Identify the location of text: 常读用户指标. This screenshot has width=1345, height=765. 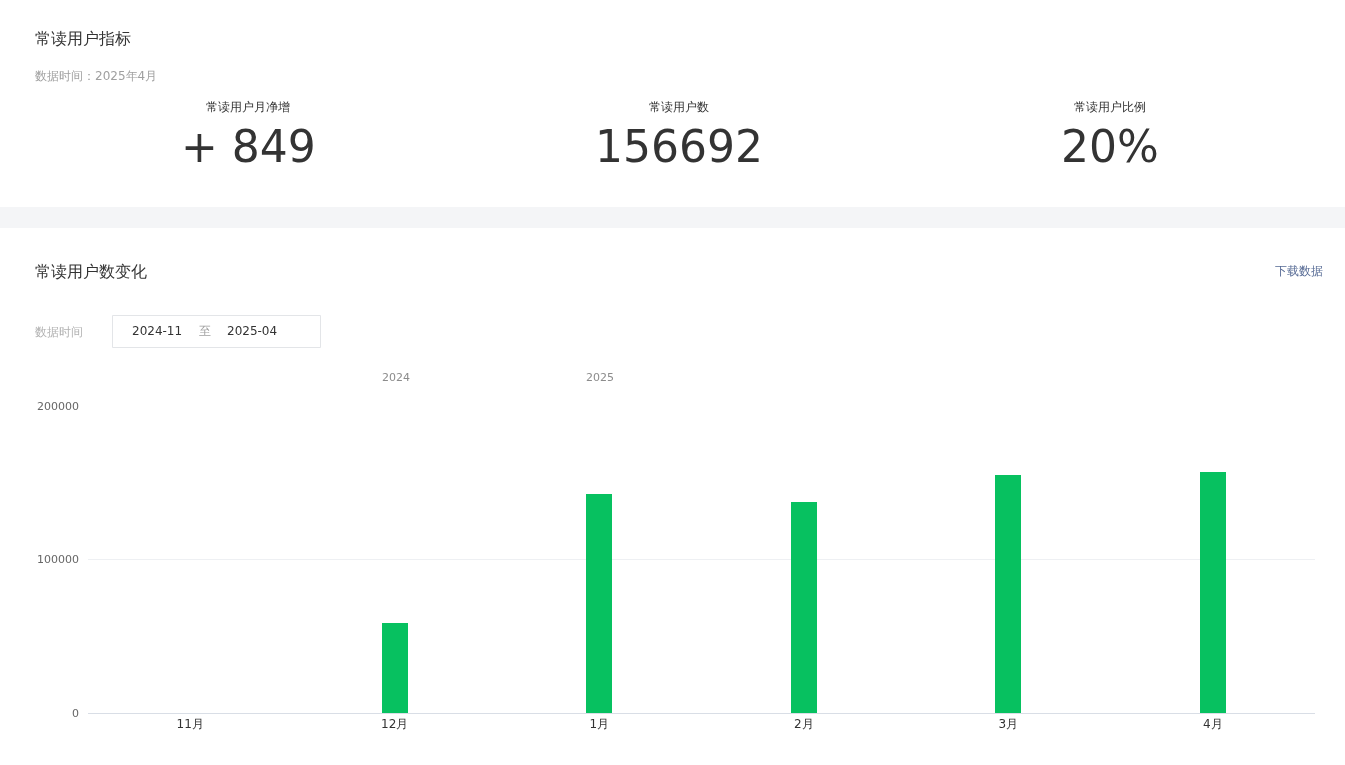
(83, 38).